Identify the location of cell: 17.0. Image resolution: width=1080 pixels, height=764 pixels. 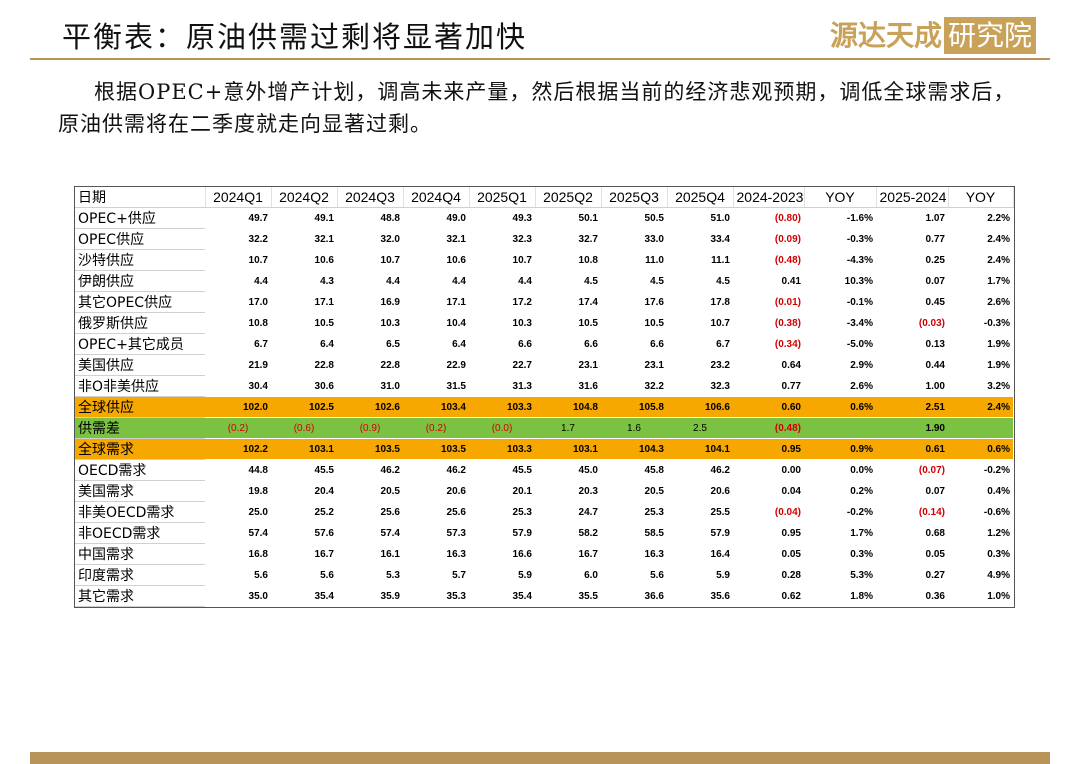
(238, 302).